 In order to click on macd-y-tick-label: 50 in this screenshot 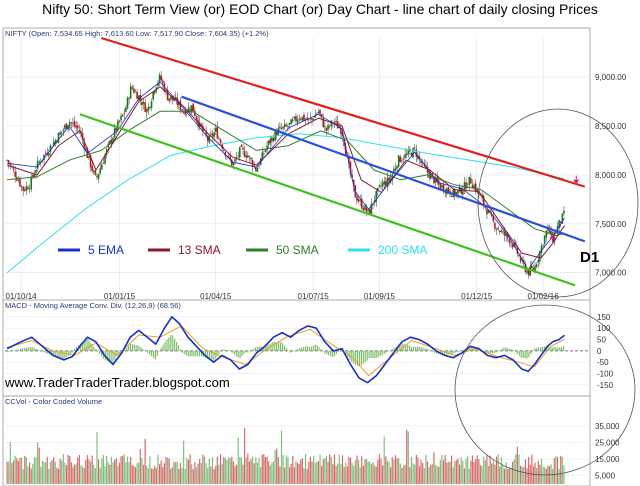, I will do `click(601, 340)`.